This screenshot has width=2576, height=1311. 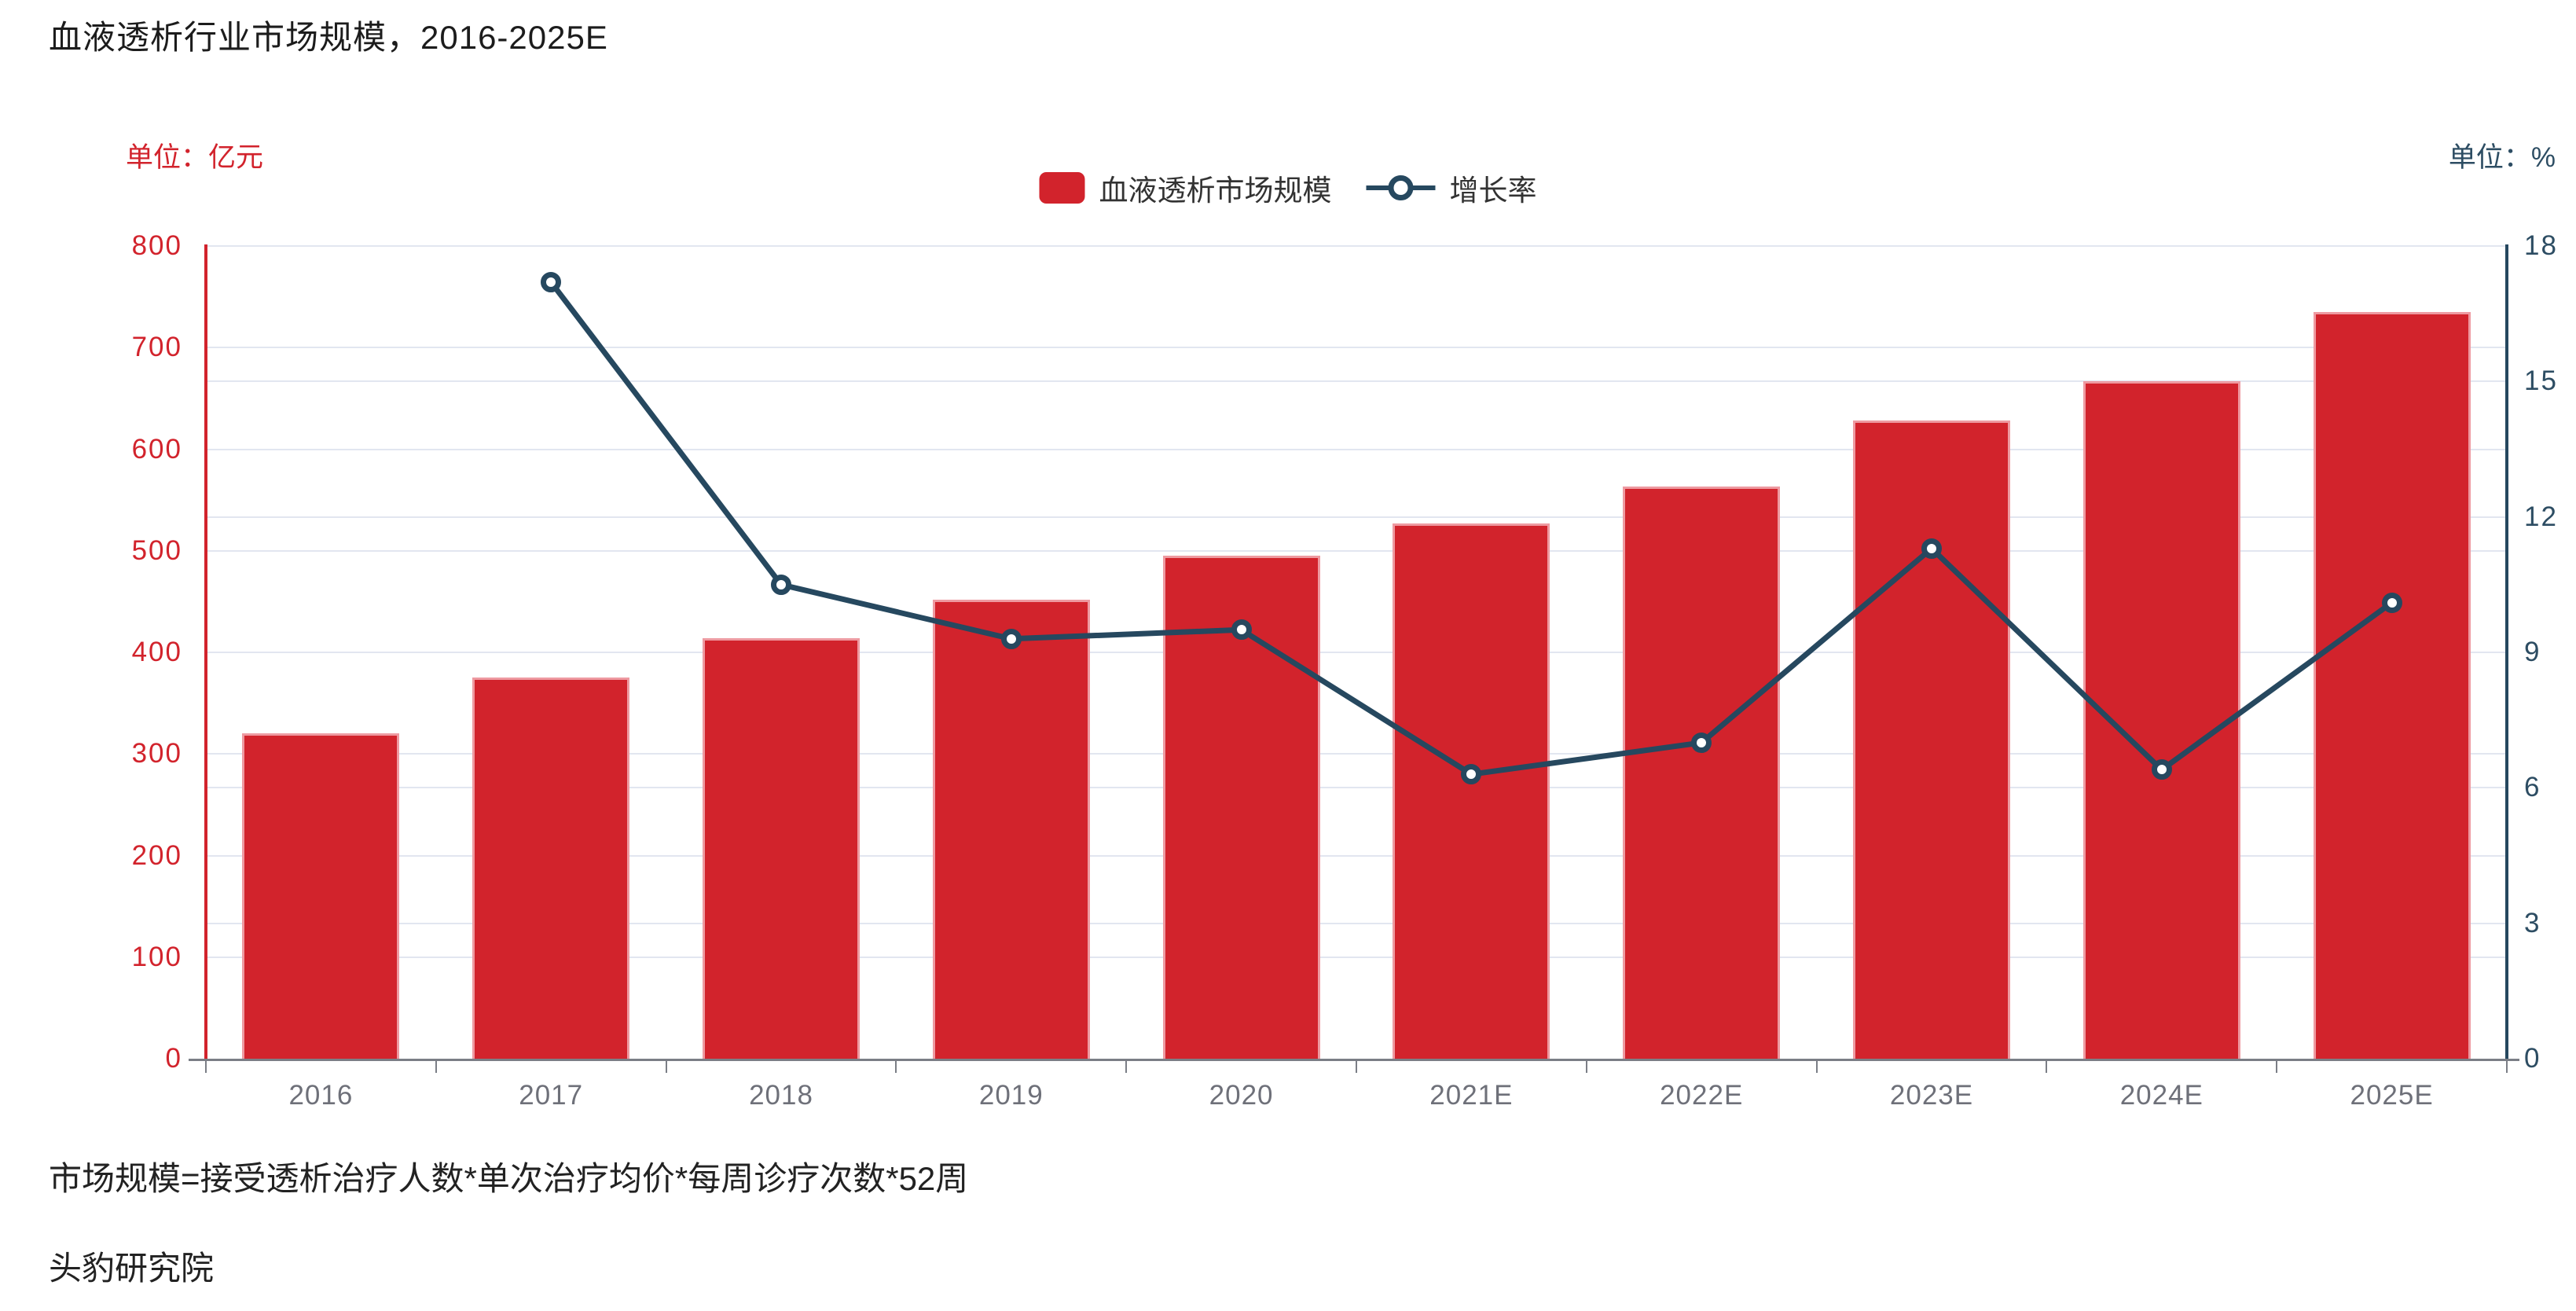 I want to click on x-axis-line, so click(x=1354, y=1060).